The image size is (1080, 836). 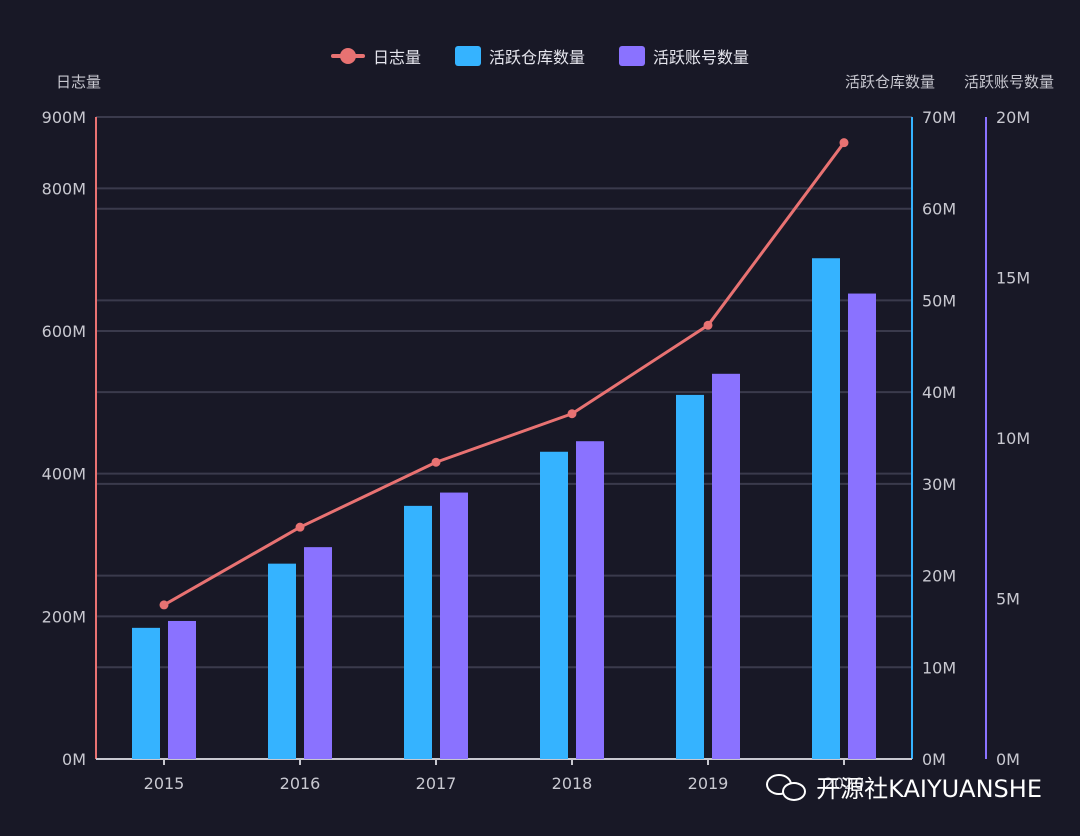 What do you see at coordinates (64, 474) in the screenshot?
I see `left-tick-label: 400M` at bounding box center [64, 474].